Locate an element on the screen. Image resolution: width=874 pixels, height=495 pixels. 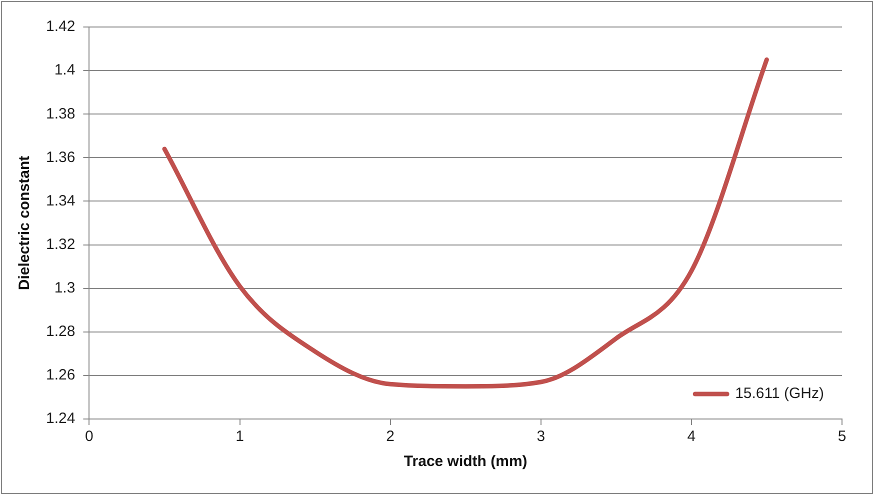
y-tick-label: 1.34 is located at coordinates (61, 201).